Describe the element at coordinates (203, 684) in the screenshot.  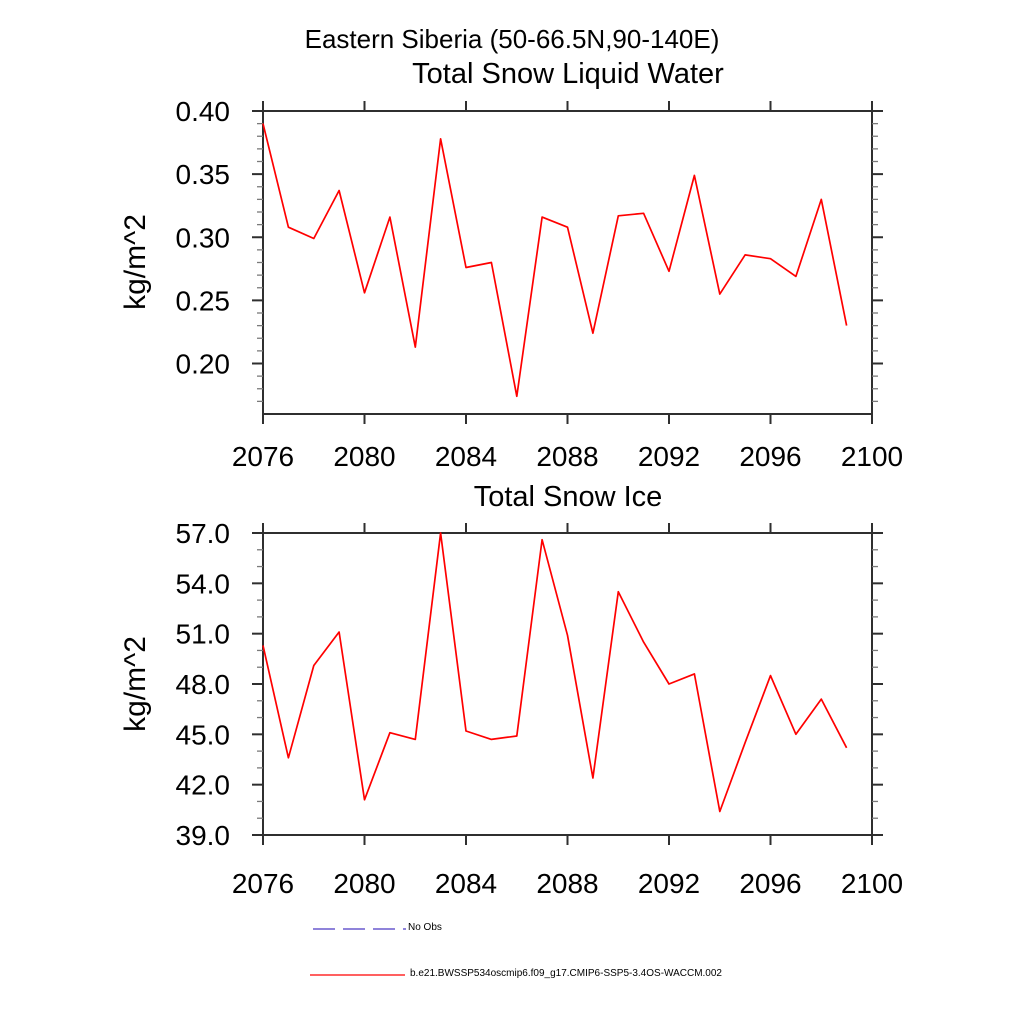
I see `y-tick-label: 48.0` at that location.